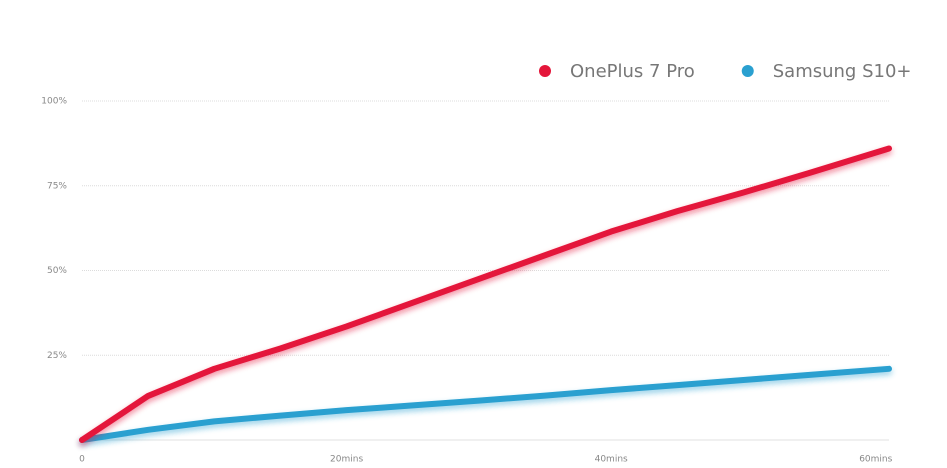 The image size is (947, 468). Describe the element at coordinates (54, 102) in the screenshot. I see `y-tick-label: 100%` at that location.